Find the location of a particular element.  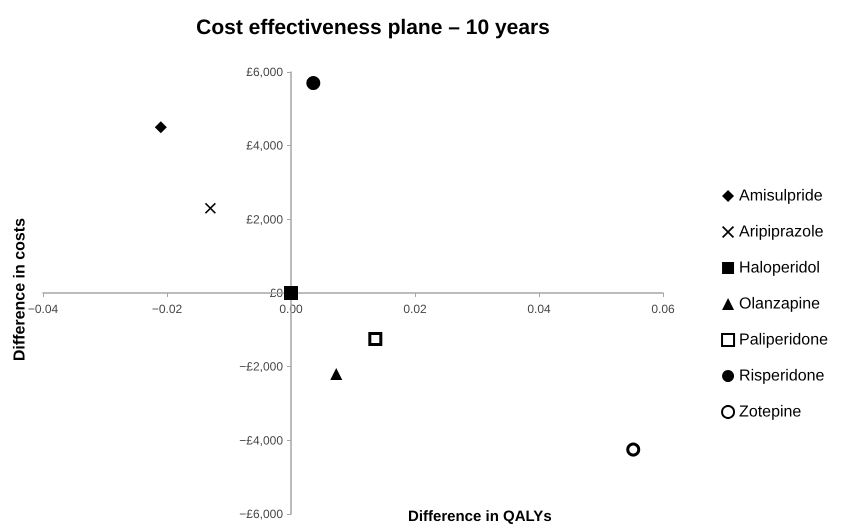

x-tick-label: 0.02 is located at coordinates (415, 309).